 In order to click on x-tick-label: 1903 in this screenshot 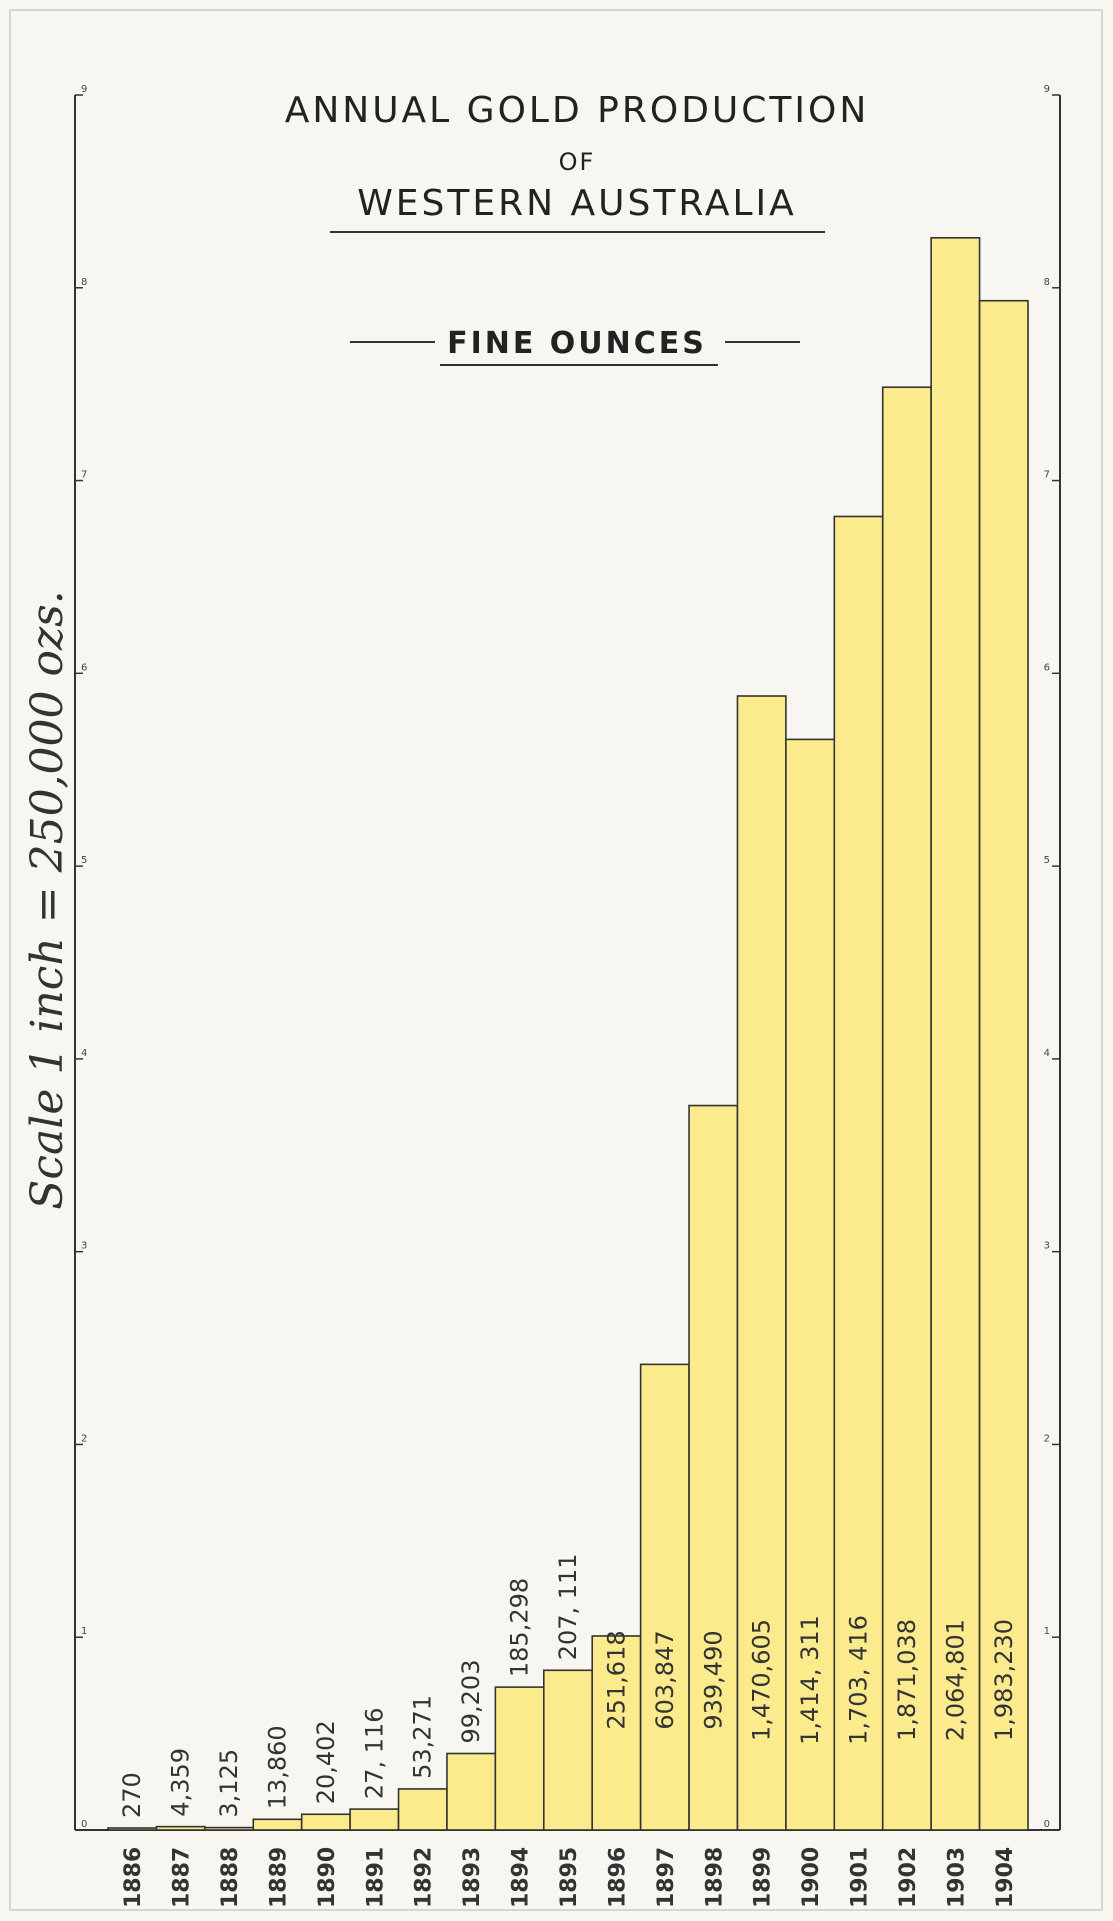, I will do `click(956, 1877)`.